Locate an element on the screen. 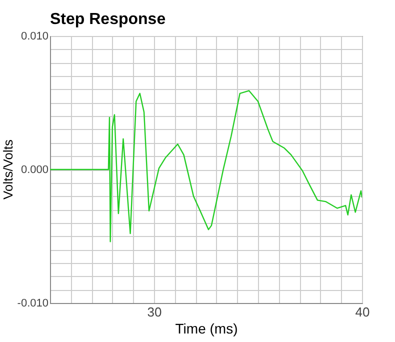  x-tick-label: 30 is located at coordinates (154, 312).